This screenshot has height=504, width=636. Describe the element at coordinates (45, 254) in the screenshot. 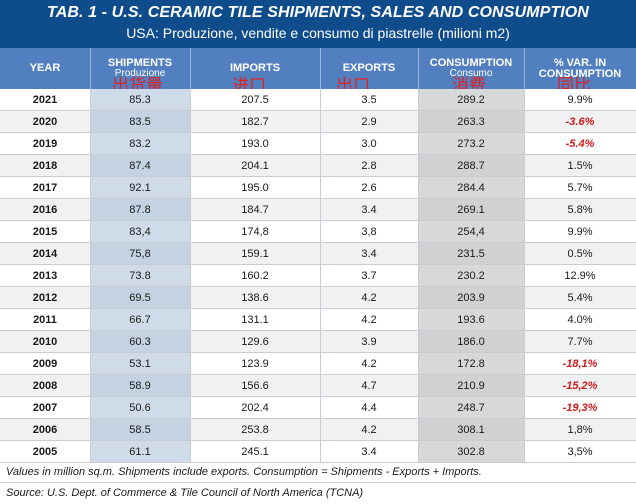

I see `year-cell: 2014` at that location.